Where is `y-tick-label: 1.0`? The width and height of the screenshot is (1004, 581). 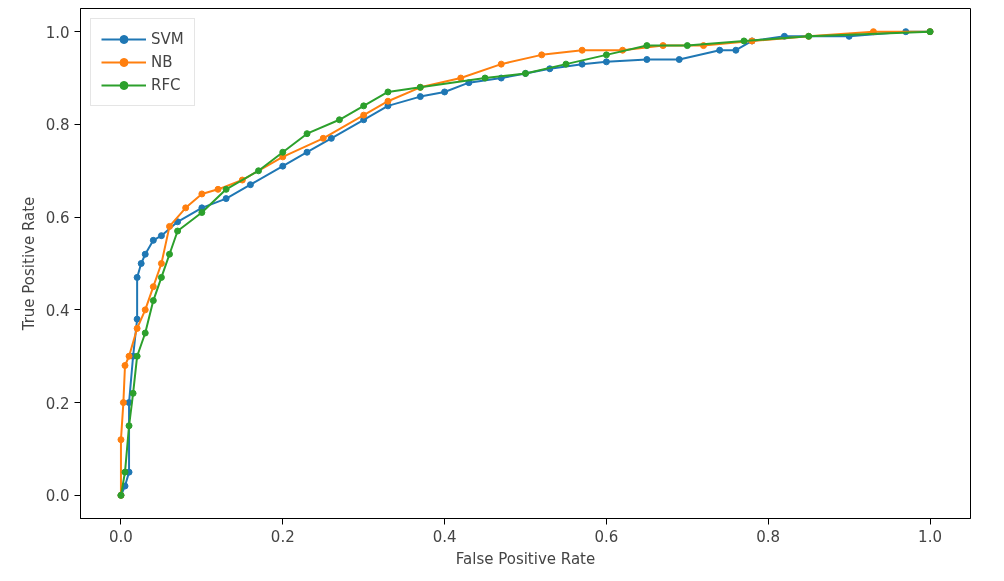
y-tick-label: 1.0 is located at coordinates (57, 32).